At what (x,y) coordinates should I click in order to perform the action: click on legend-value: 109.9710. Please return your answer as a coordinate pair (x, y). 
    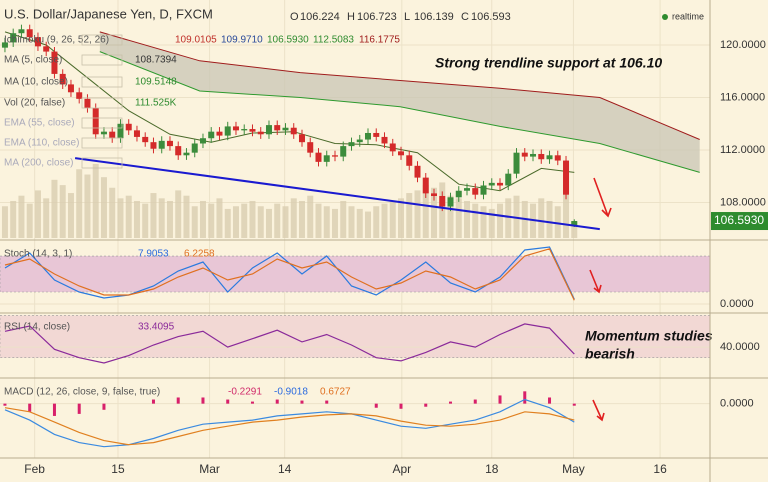
    Looking at the image, I should click on (242, 40).